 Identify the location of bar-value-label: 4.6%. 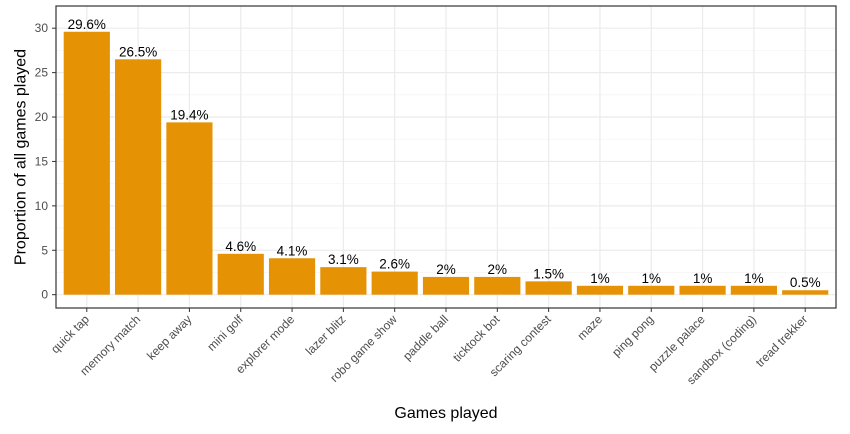
(240, 246).